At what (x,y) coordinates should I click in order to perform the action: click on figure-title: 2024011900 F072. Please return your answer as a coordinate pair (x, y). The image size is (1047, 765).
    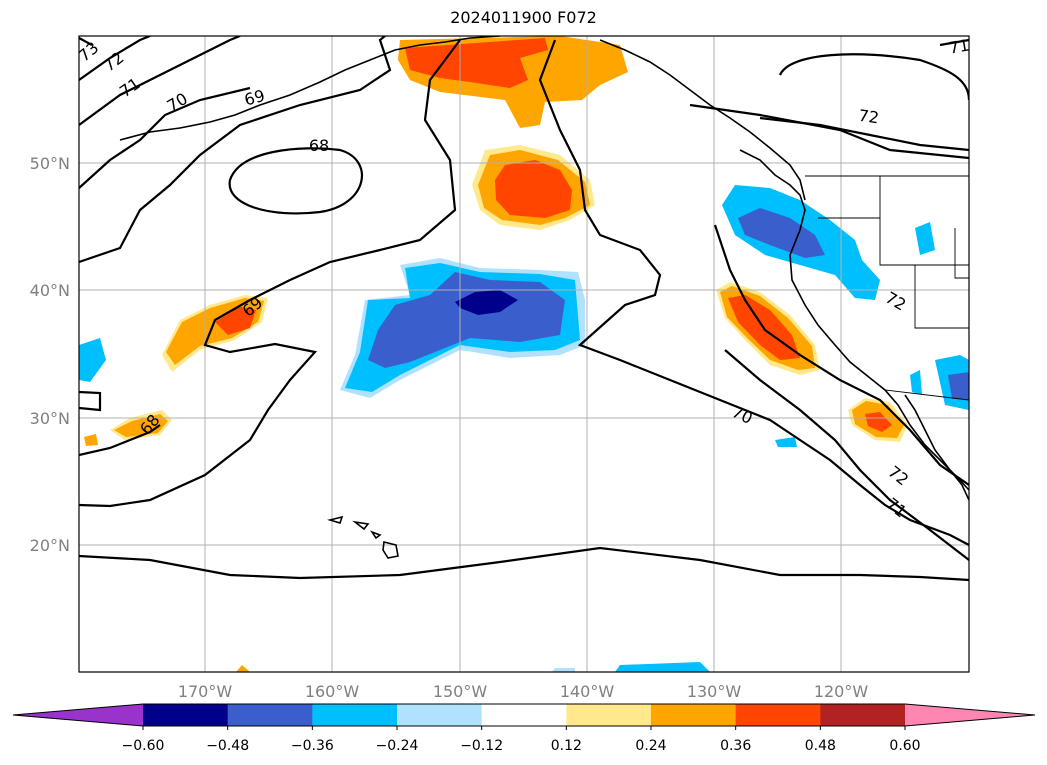
    Looking at the image, I should click on (523, 17).